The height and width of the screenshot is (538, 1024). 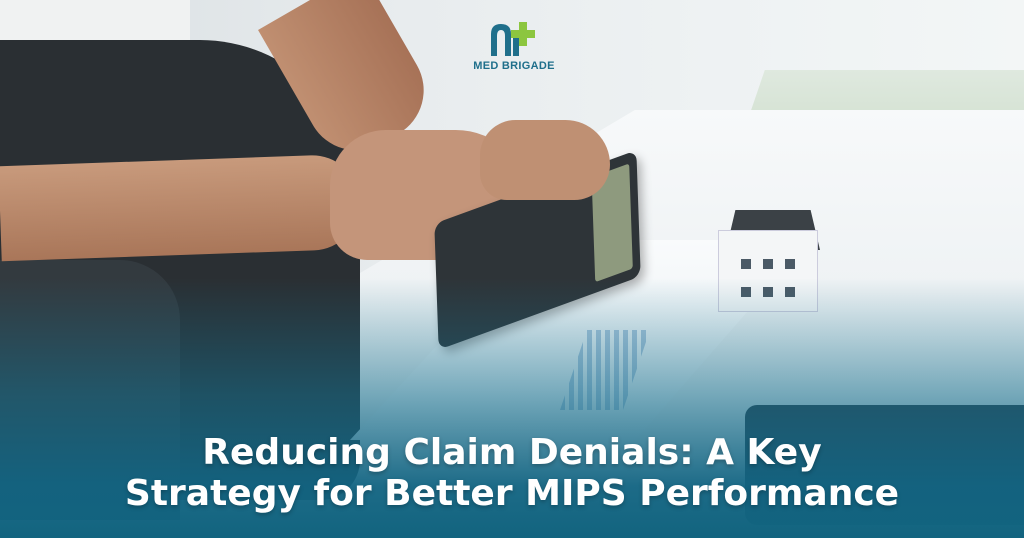 I want to click on med-brigade-logo: MED BRIGADE, so click(x=514, y=45).